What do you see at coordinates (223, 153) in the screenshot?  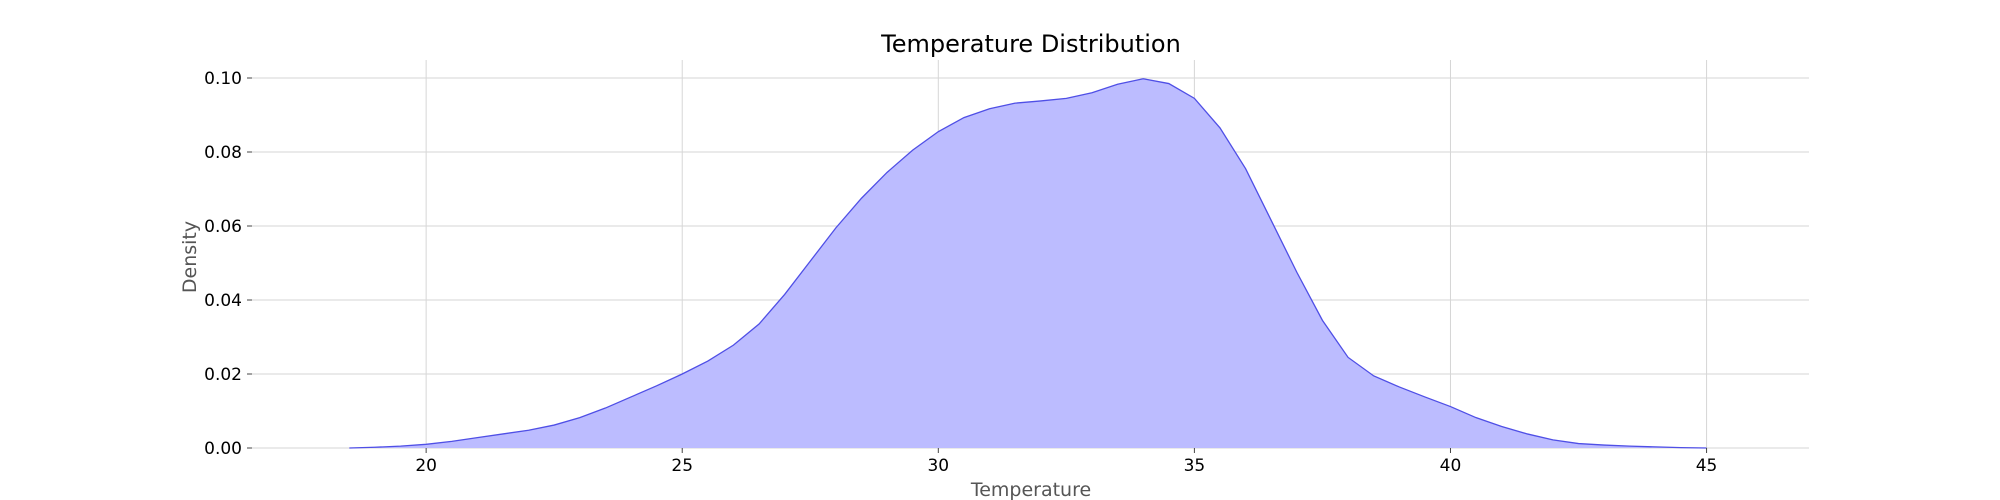 I see `y-tick-label-0.08: 0.08` at bounding box center [223, 153].